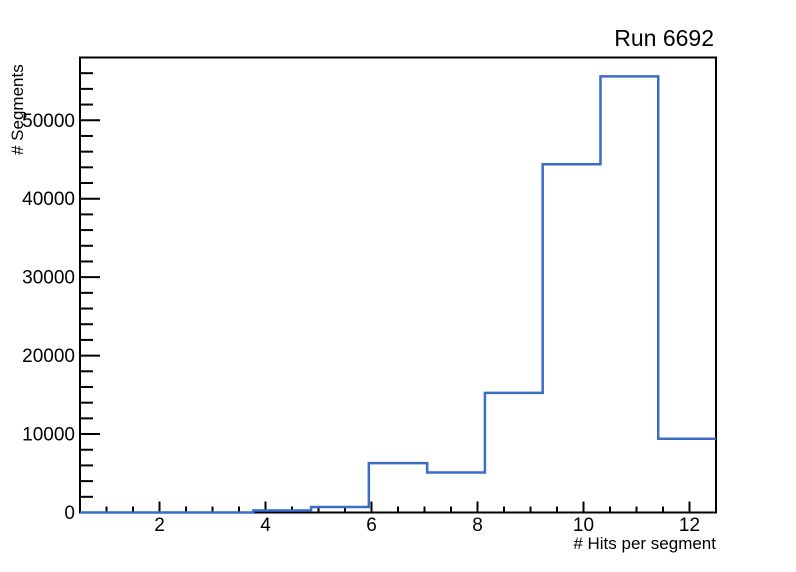 This screenshot has width=796, height=572. I want to click on x-tick-label: 10, so click(583, 525).